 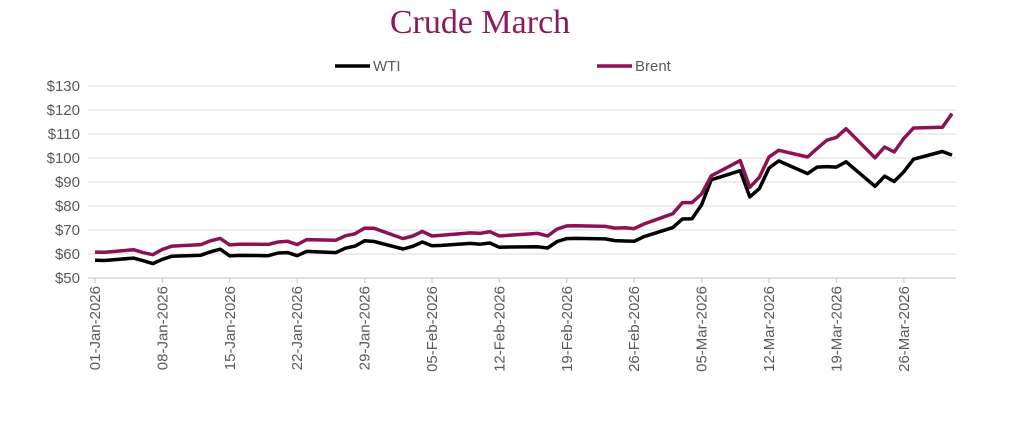 What do you see at coordinates (904, 329) in the screenshot?
I see `x-tick-label: 26-Mar-2026` at bounding box center [904, 329].